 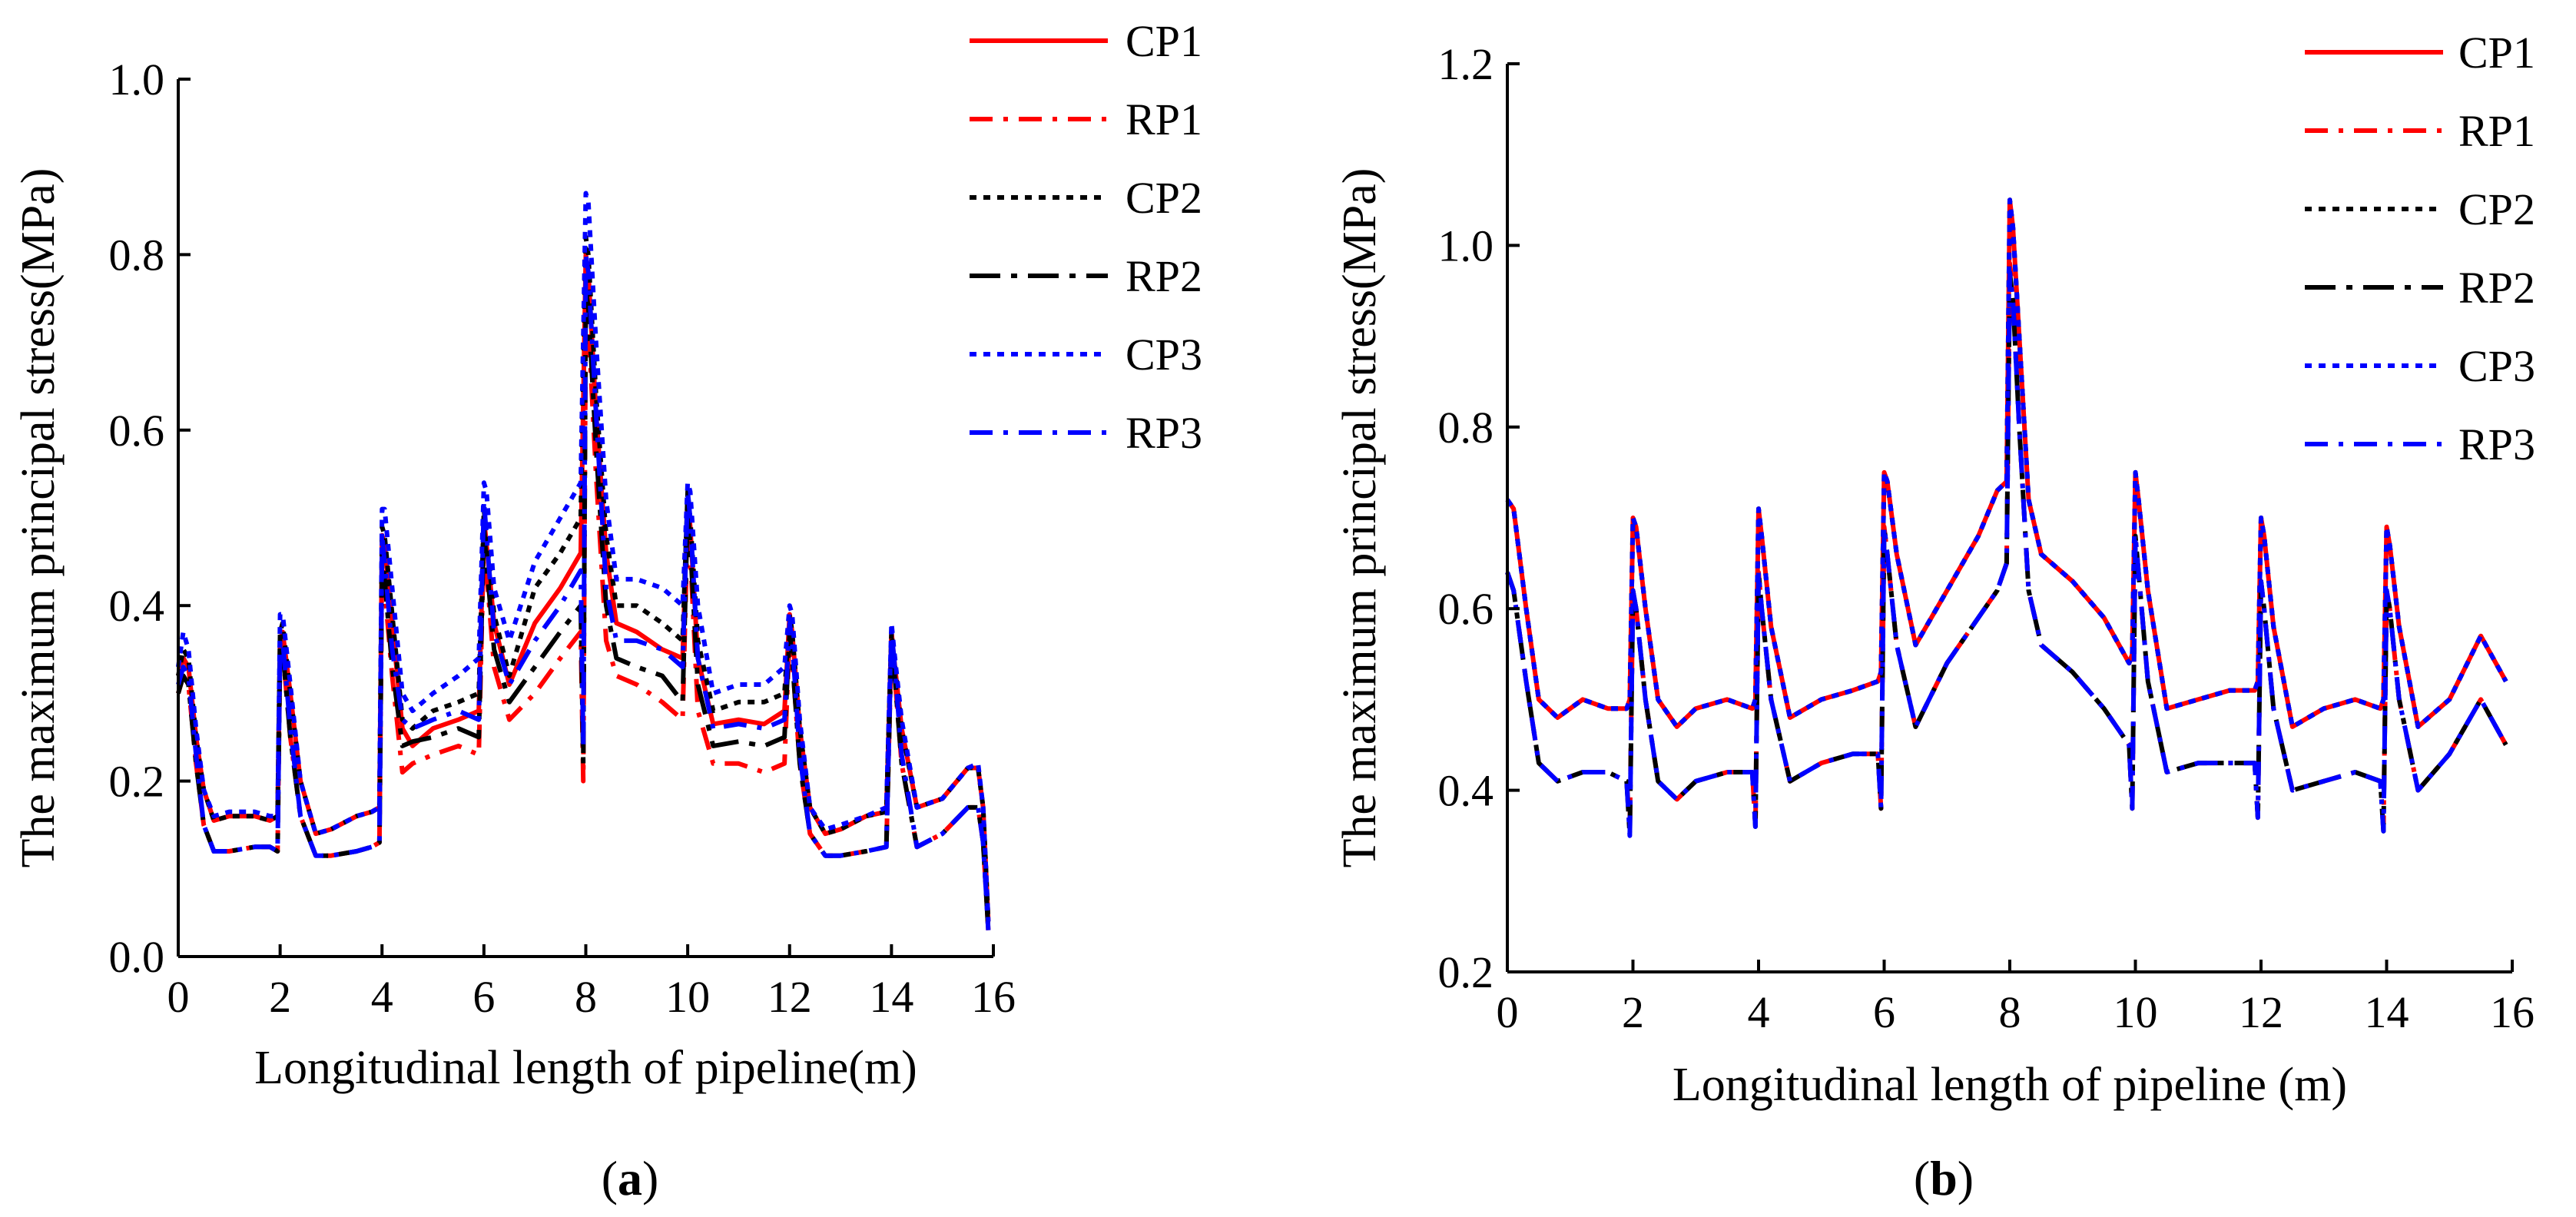 I want to click on panel-label-b: (b), so click(x=1944, y=1178).